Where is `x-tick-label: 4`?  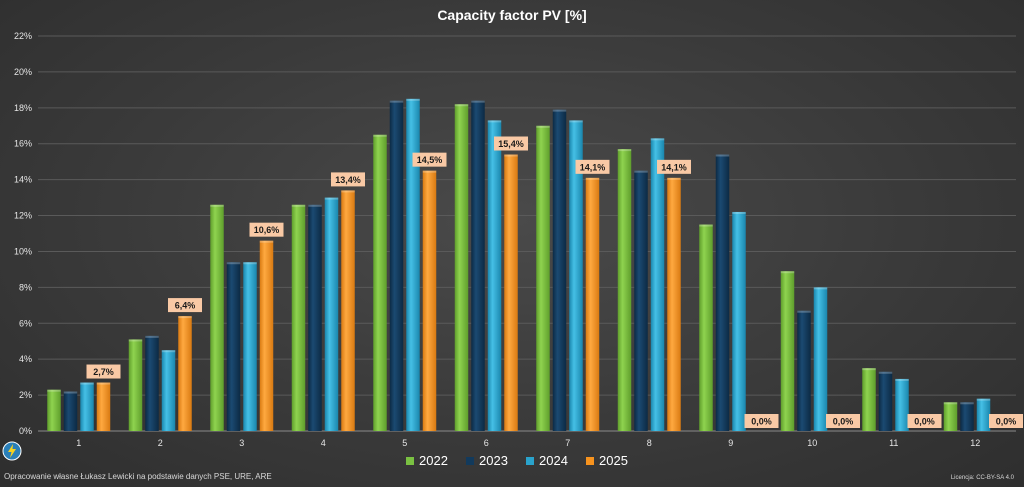 x-tick-label: 4 is located at coordinates (323, 443).